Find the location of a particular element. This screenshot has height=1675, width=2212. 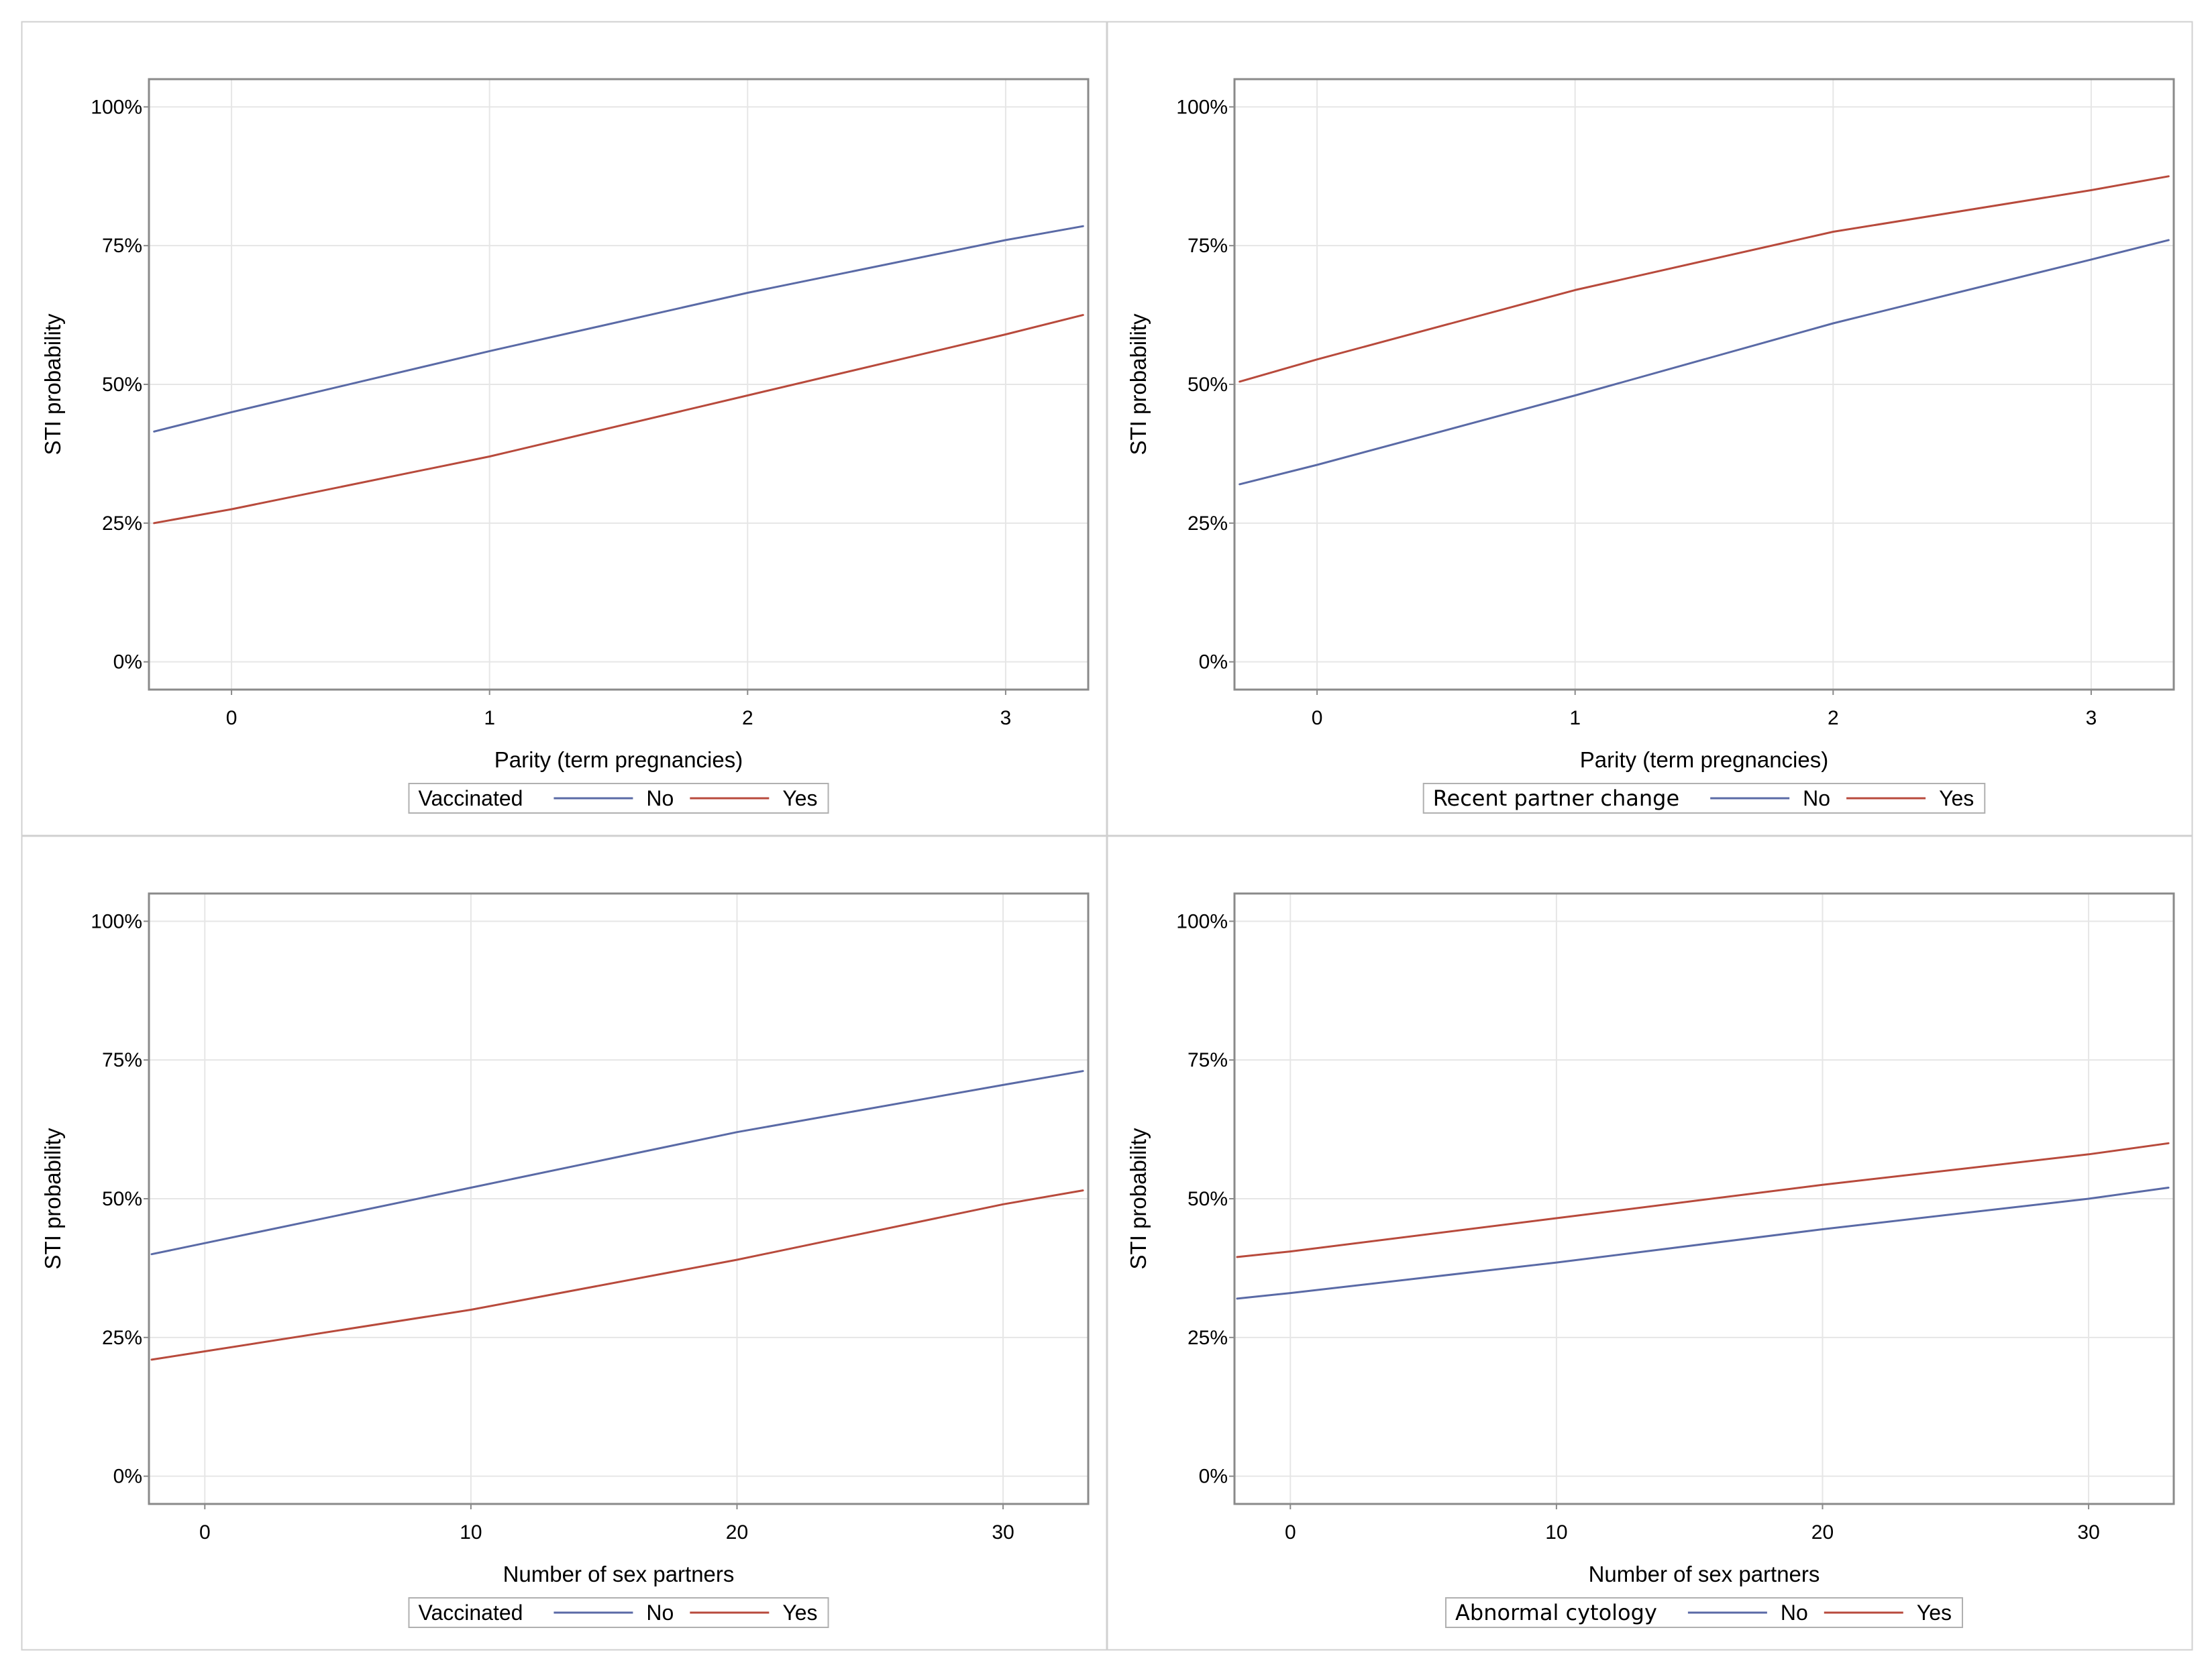

legend: Recent partner change No Yes is located at coordinates (1704, 798).